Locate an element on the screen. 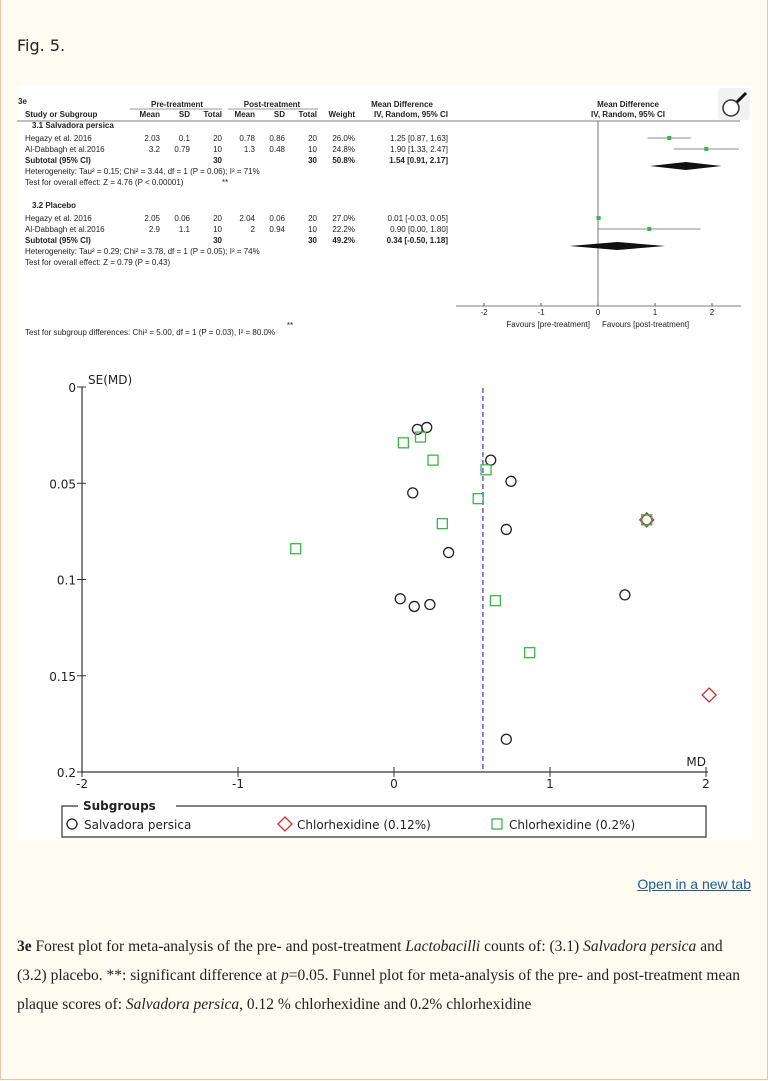 The width and height of the screenshot is (768, 1081). funnel-y-tick-label: 0.1 is located at coordinates (66, 581).